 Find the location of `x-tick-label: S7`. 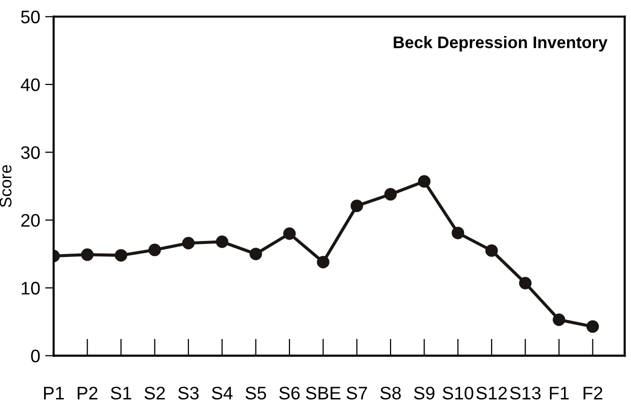

x-tick-label: S7 is located at coordinates (356, 393).